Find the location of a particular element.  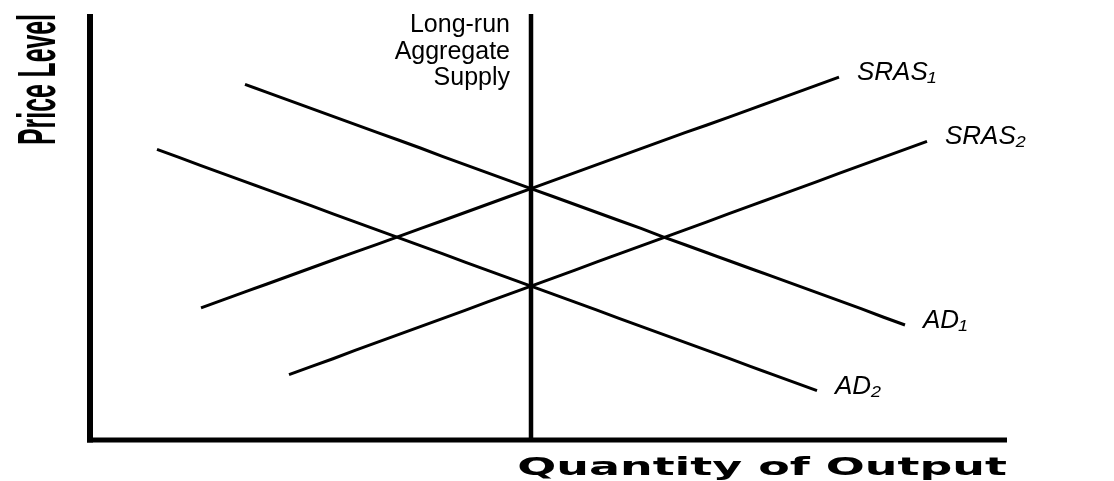

series-label: AD₂ is located at coordinates (857, 384).